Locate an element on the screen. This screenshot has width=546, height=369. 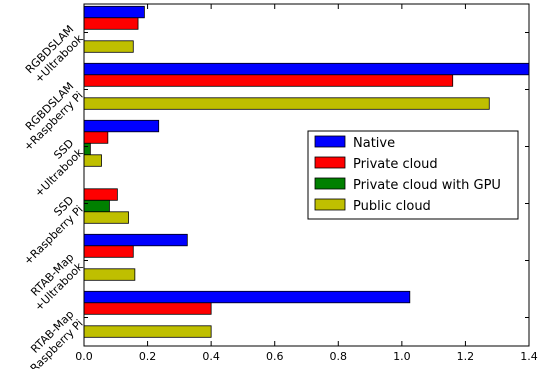
x-tick-label: 0.0 is located at coordinates (84, 356).